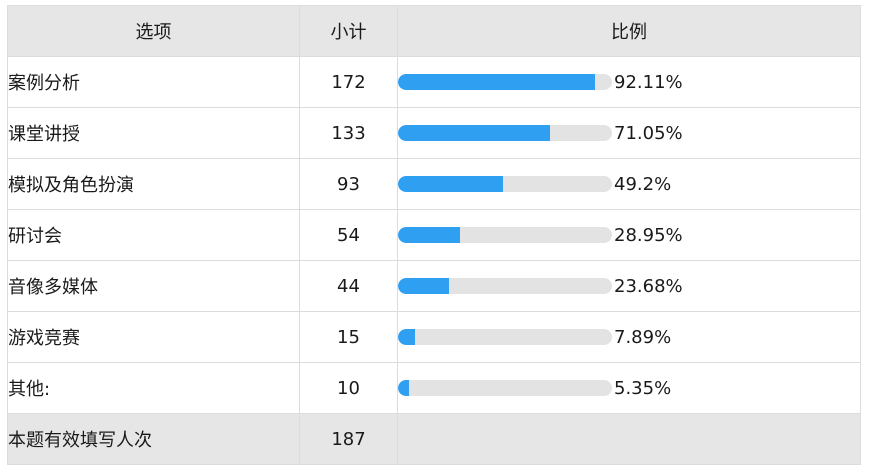  I want to click on option-count: 44, so click(348, 286).